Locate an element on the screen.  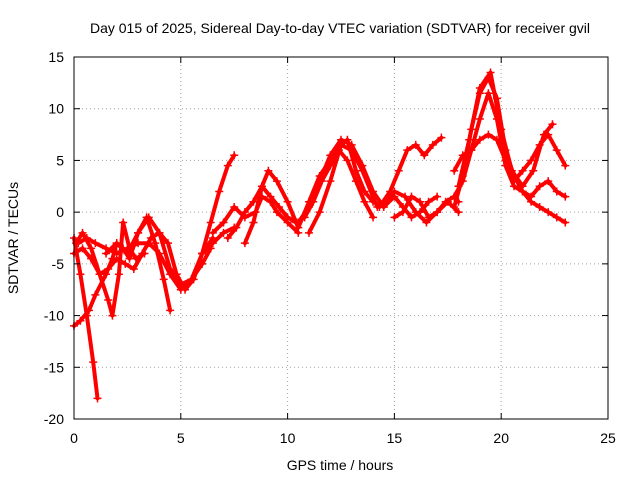
y-tick-label: 15 is located at coordinates (56, 57).